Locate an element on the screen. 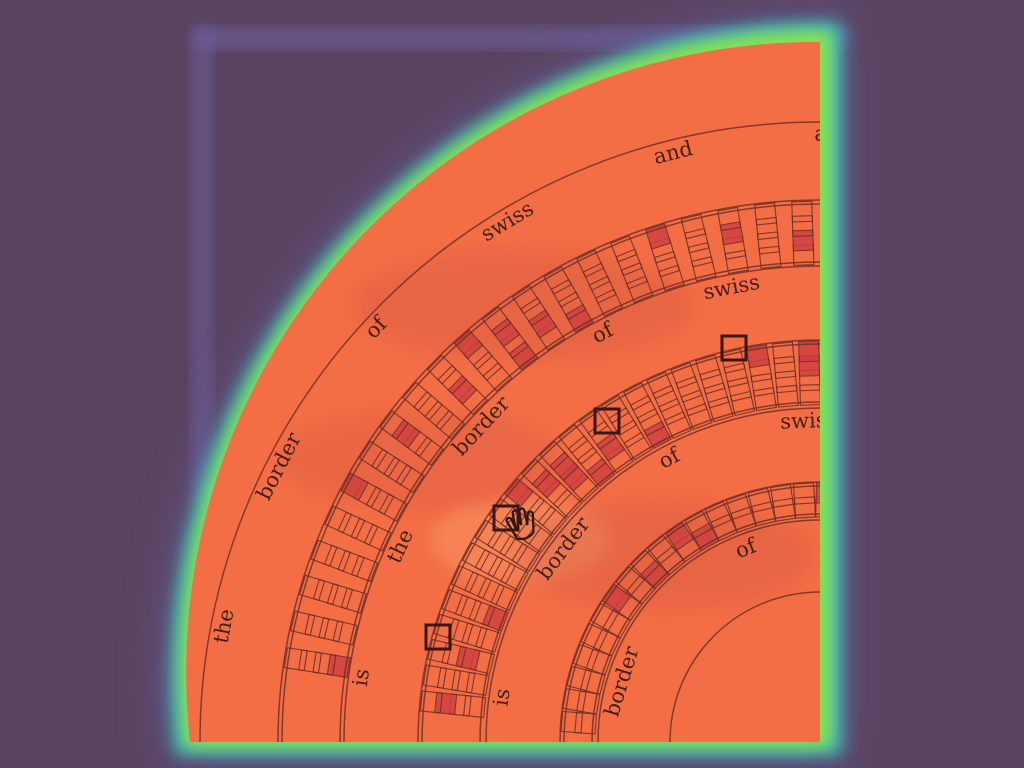  ring-word: is is located at coordinates (502, 697).